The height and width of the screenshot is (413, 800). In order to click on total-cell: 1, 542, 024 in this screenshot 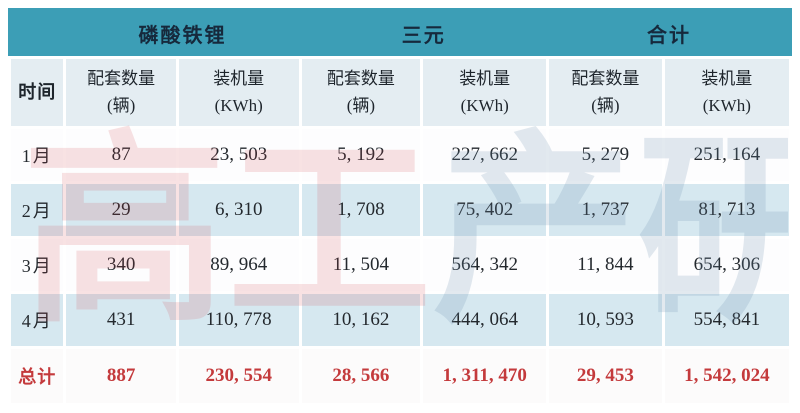, I will do `click(727, 376)`.